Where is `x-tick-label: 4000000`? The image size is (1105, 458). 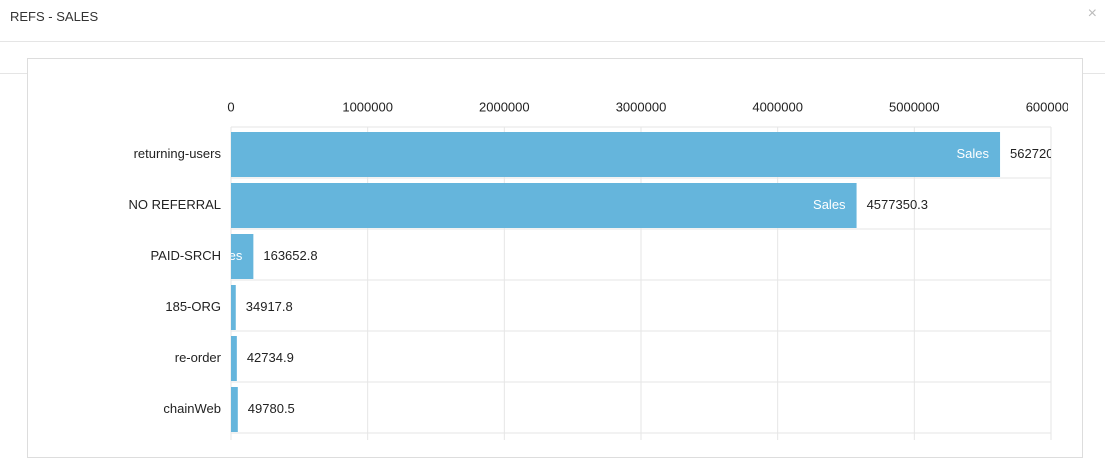
x-tick-label: 4000000 is located at coordinates (777, 106).